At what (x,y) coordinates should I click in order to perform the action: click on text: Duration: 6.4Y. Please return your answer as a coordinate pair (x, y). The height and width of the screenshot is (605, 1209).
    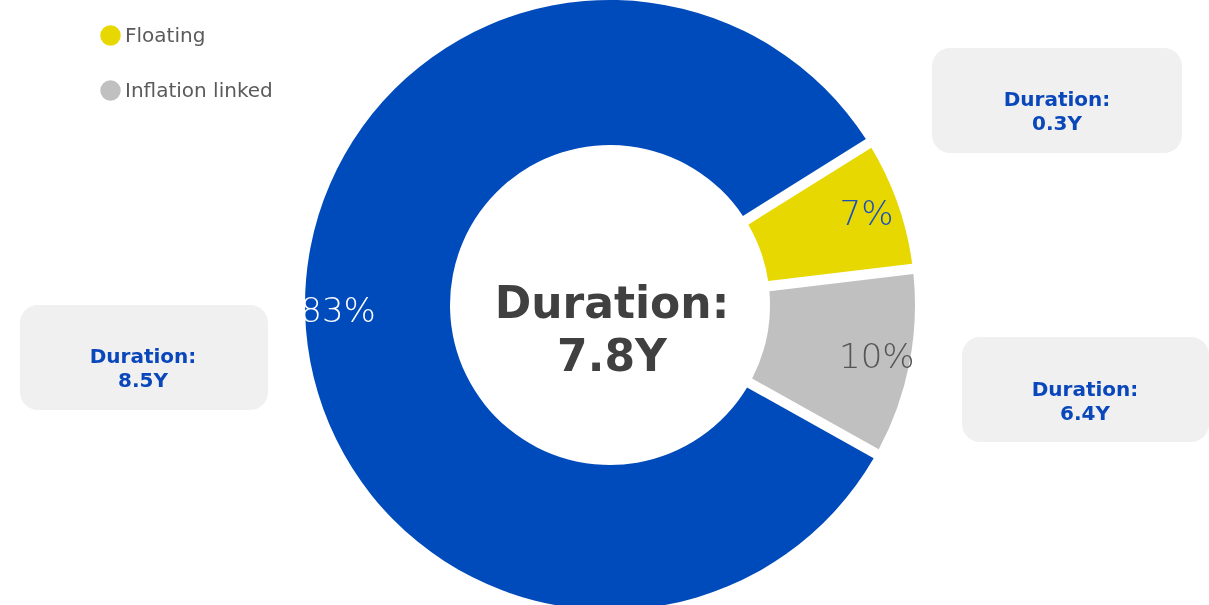
    Looking at the image, I should click on (1085, 401).